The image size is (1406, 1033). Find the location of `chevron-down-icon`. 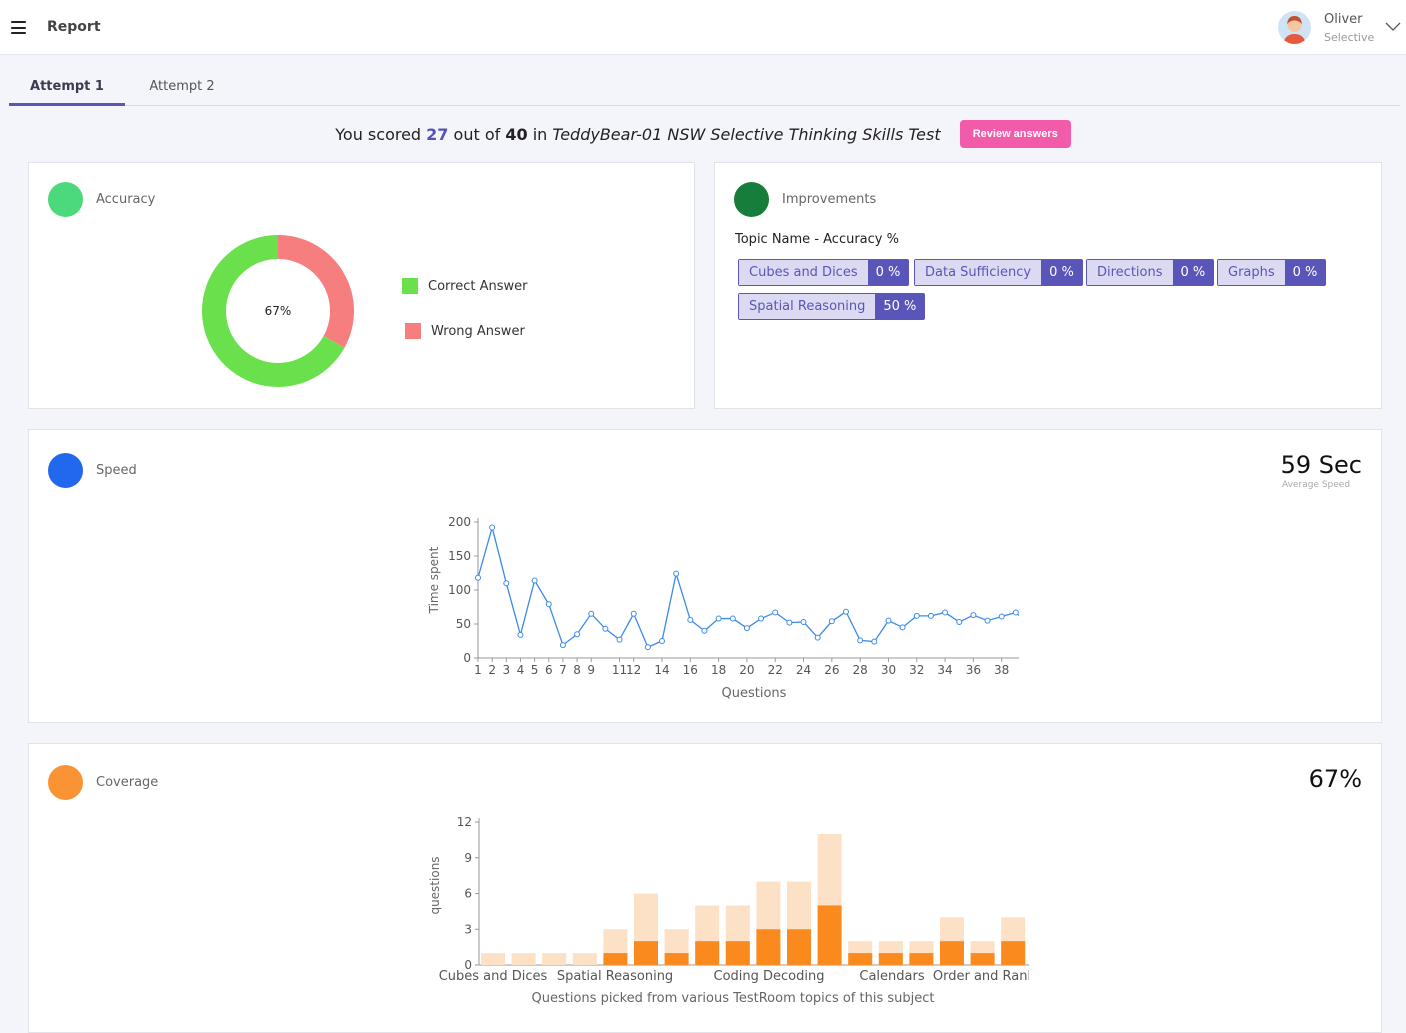

chevron-down-icon is located at coordinates (1393, 26).